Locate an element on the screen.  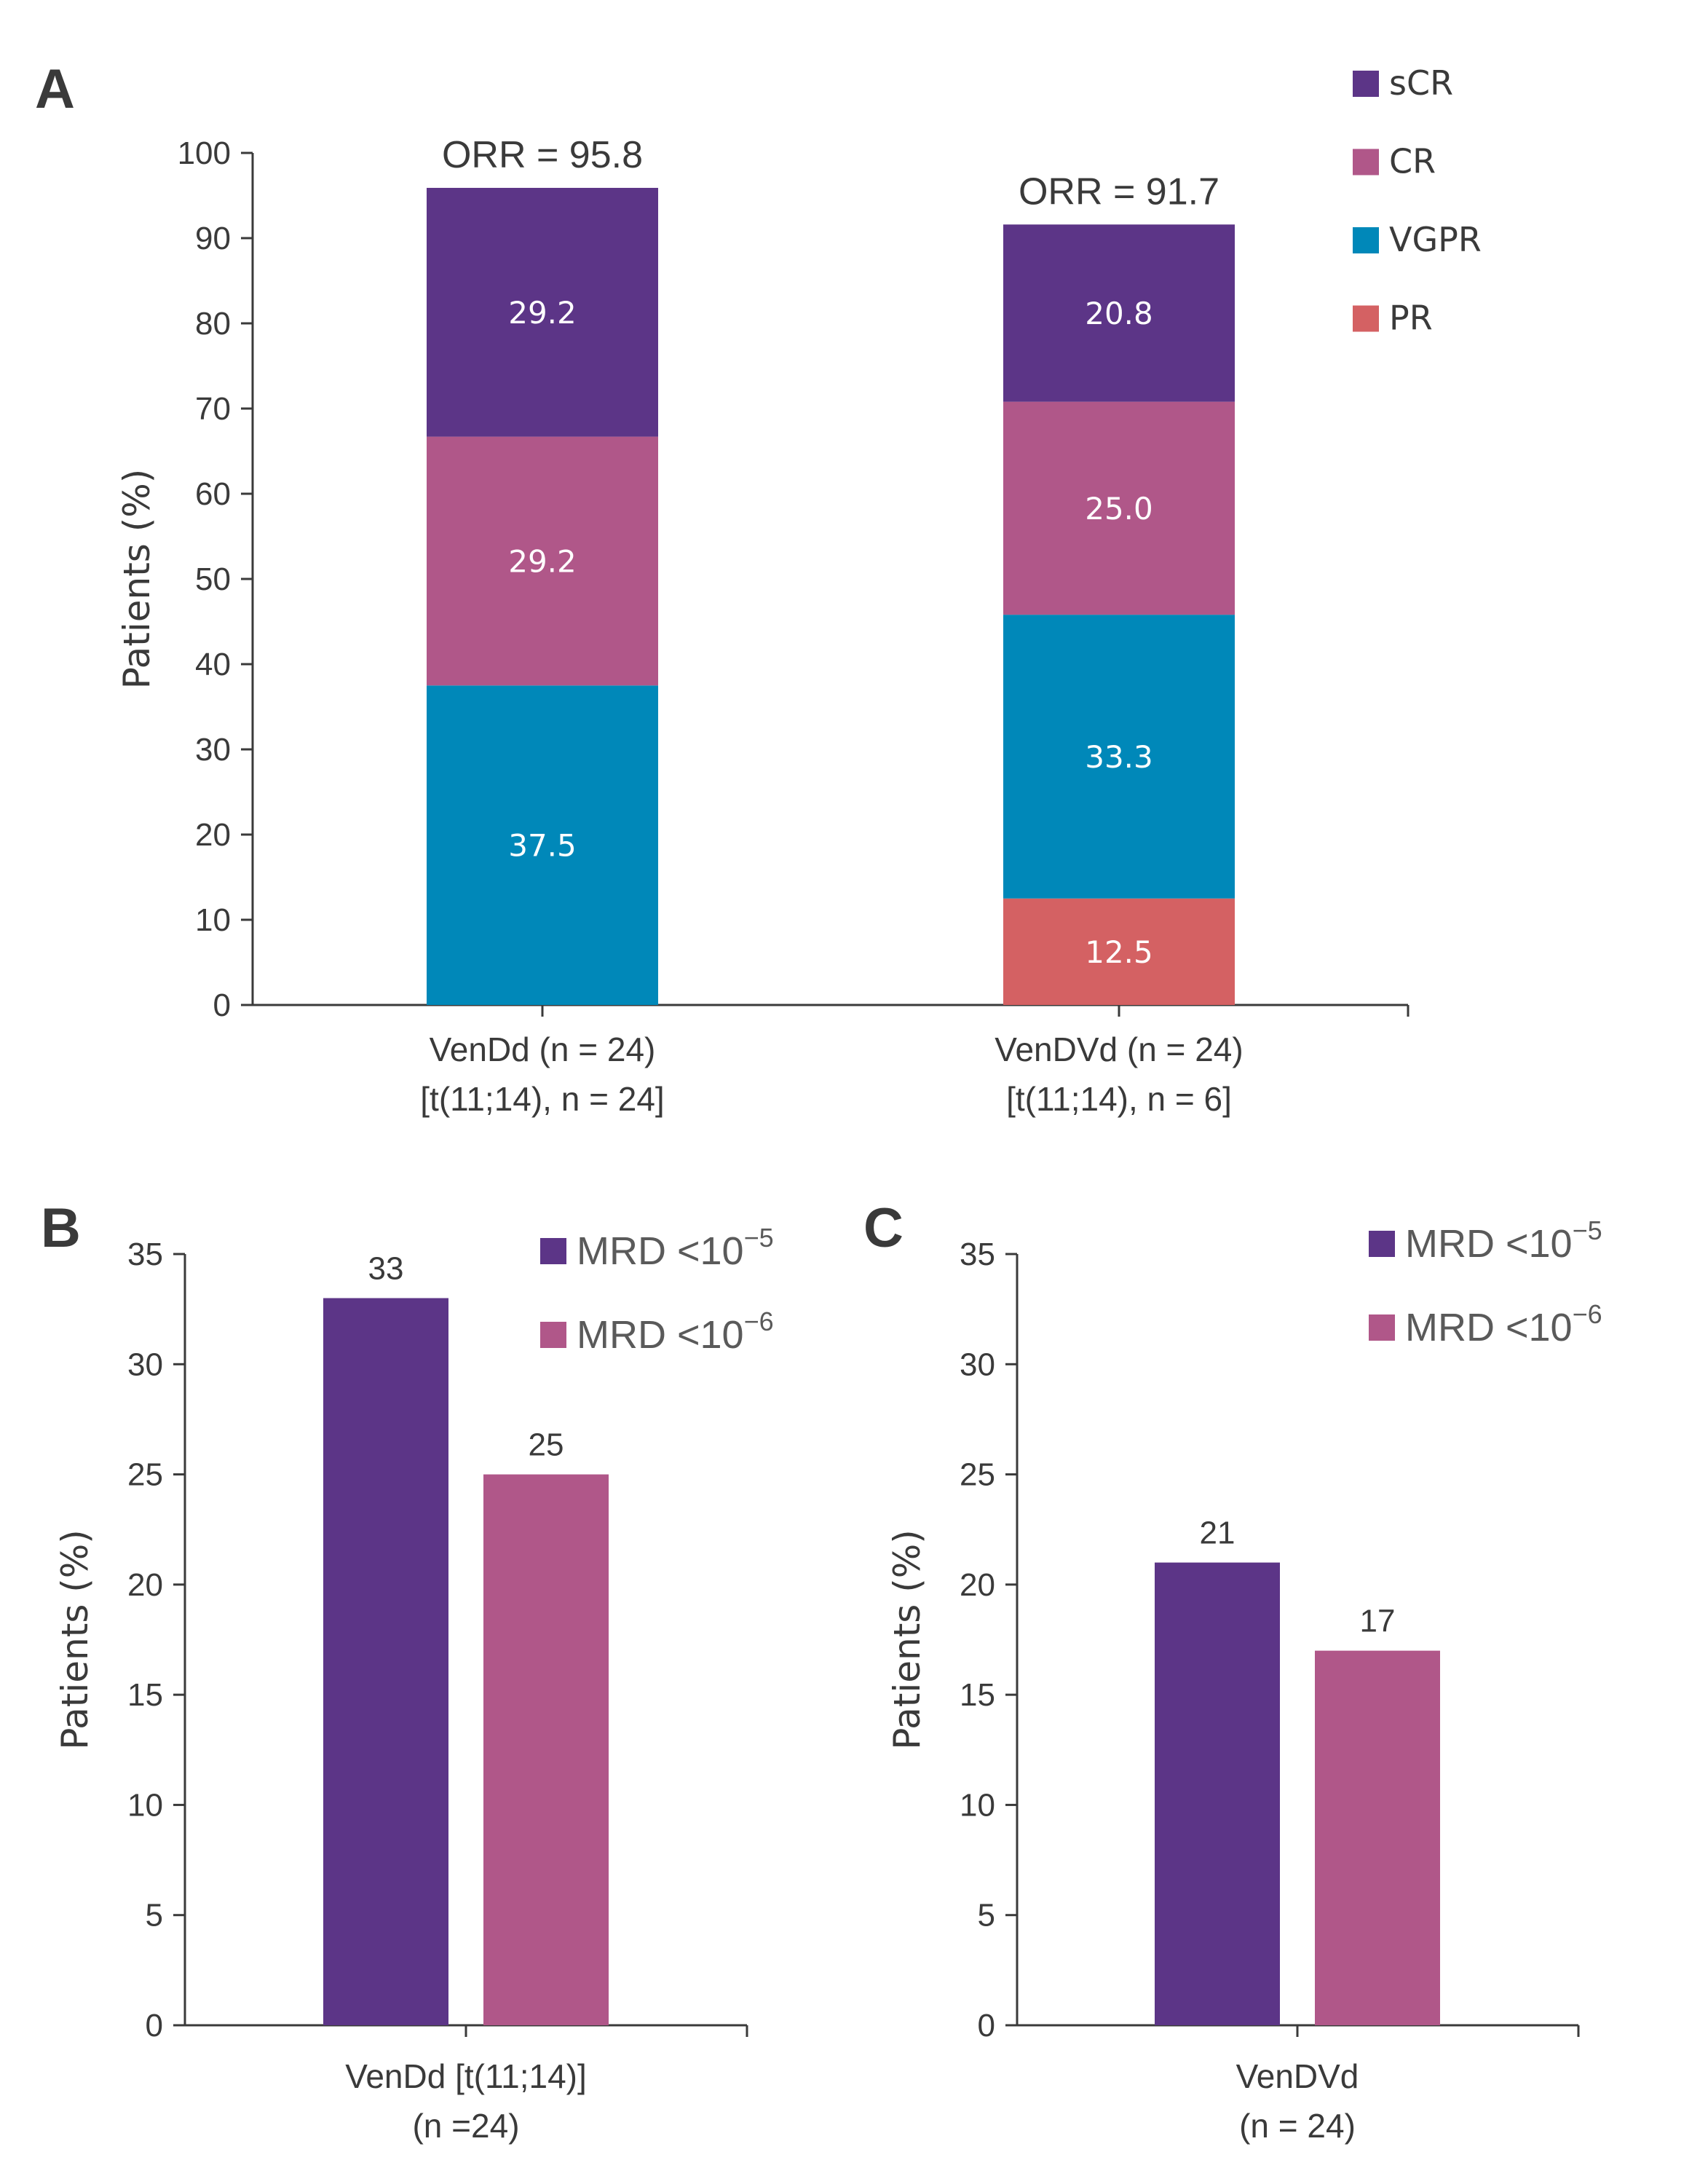
bar-value-label: 25 is located at coordinates (546, 1445).